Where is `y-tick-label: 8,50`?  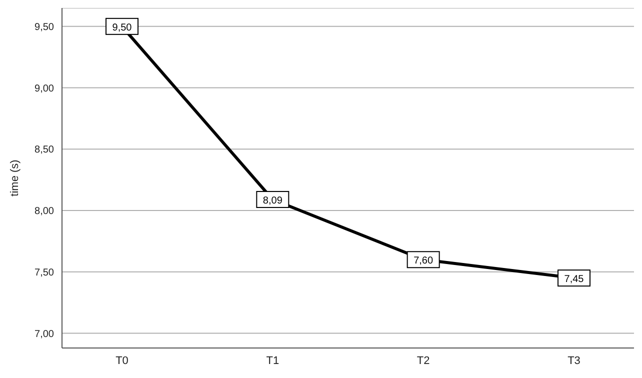
y-tick-label: 8,50 is located at coordinates (44, 150).